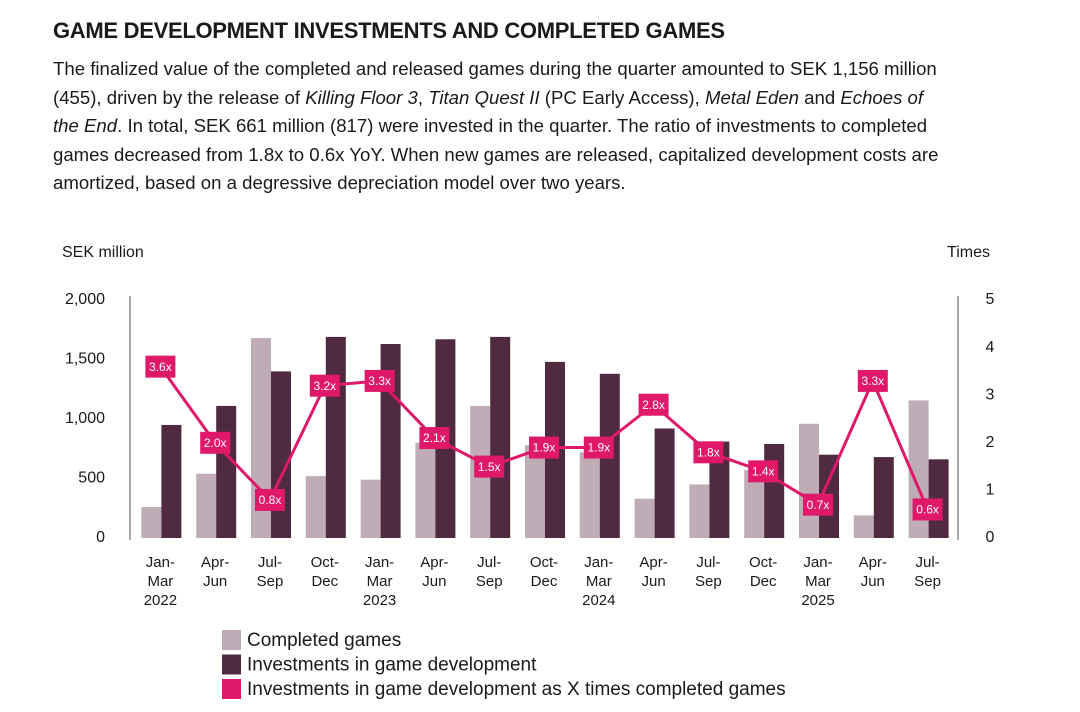  Describe the element at coordinates (990, 347) in the screenshot. I see `y2-tick-label: 4` at that location.